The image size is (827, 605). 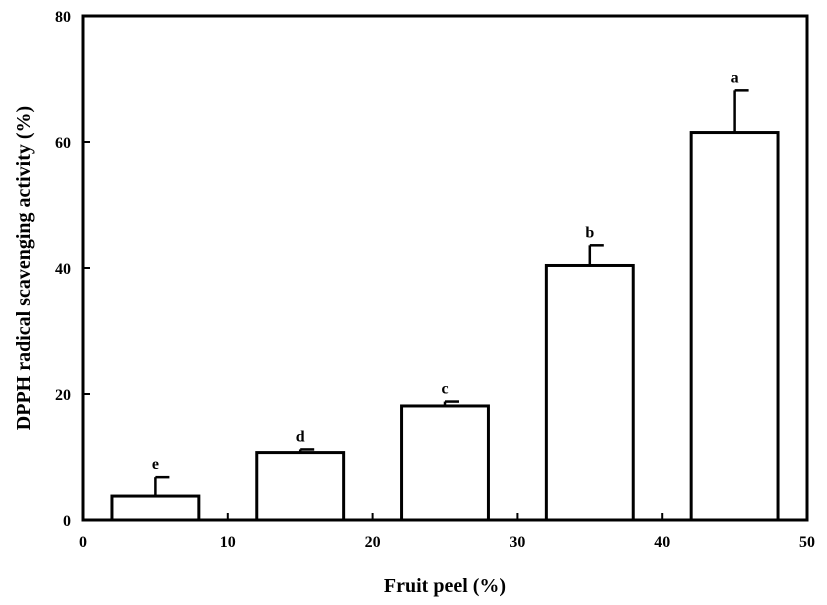 What do you see at coordinates (447, 532) in the screenshot?
I see `x-axis-ticks: 0 10 20 30 40 50` at bounding box center [447, 532].